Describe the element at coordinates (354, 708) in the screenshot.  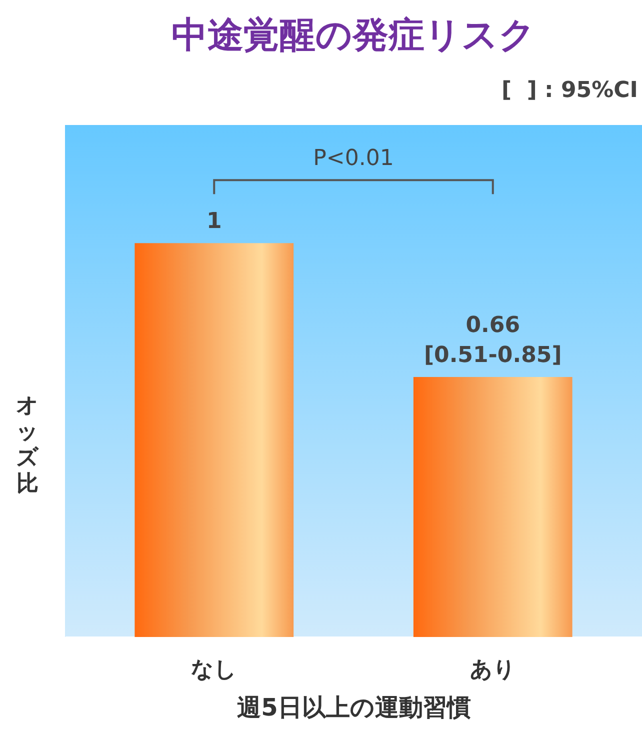
I see `x-axis-title: 週5日以上の運動習慣` at that location.